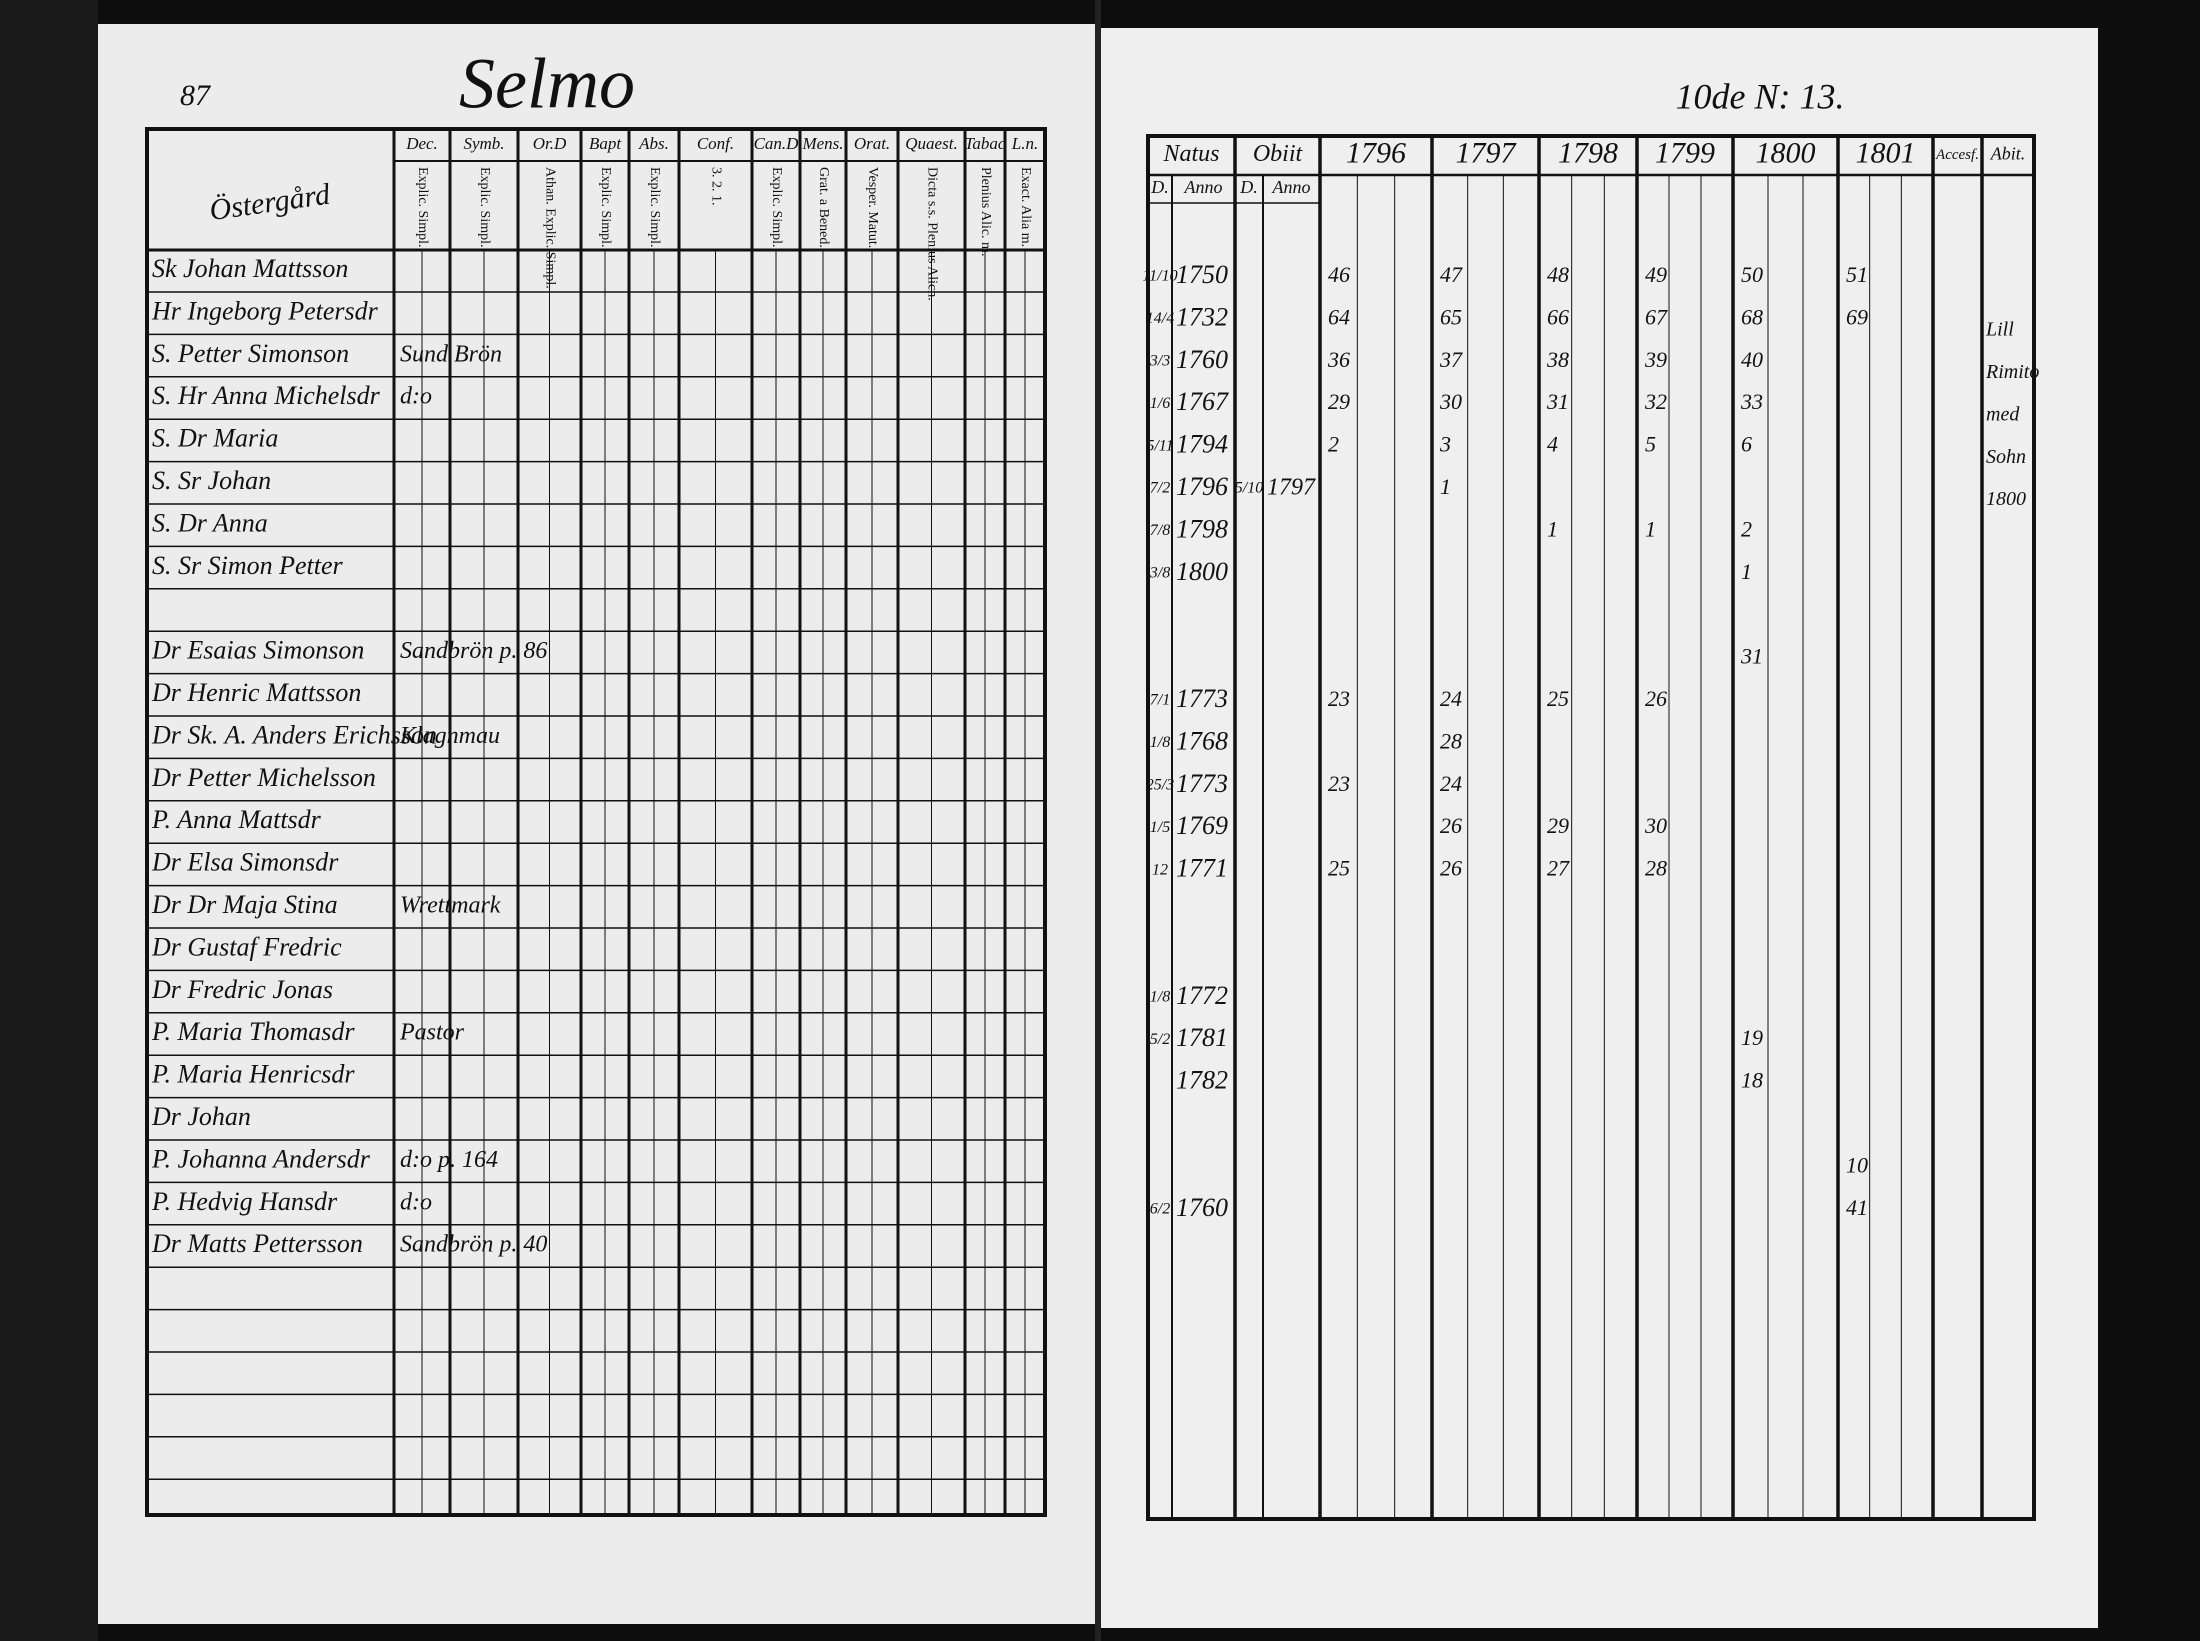 This screenshot has width=2200, height=1641. What do you see at coordinates (257, 1243) in the screenshot?
I see `person-name: Dr Matts Pettersson` at bounding box center [257, 1243].